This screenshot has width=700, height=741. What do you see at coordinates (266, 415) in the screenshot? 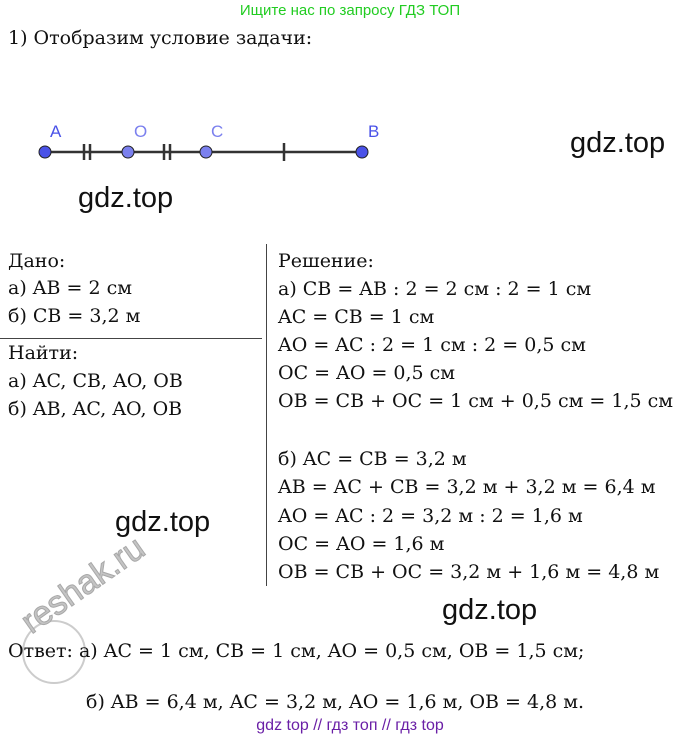
I see `divider-vertical` at bounding box center [266, 415].